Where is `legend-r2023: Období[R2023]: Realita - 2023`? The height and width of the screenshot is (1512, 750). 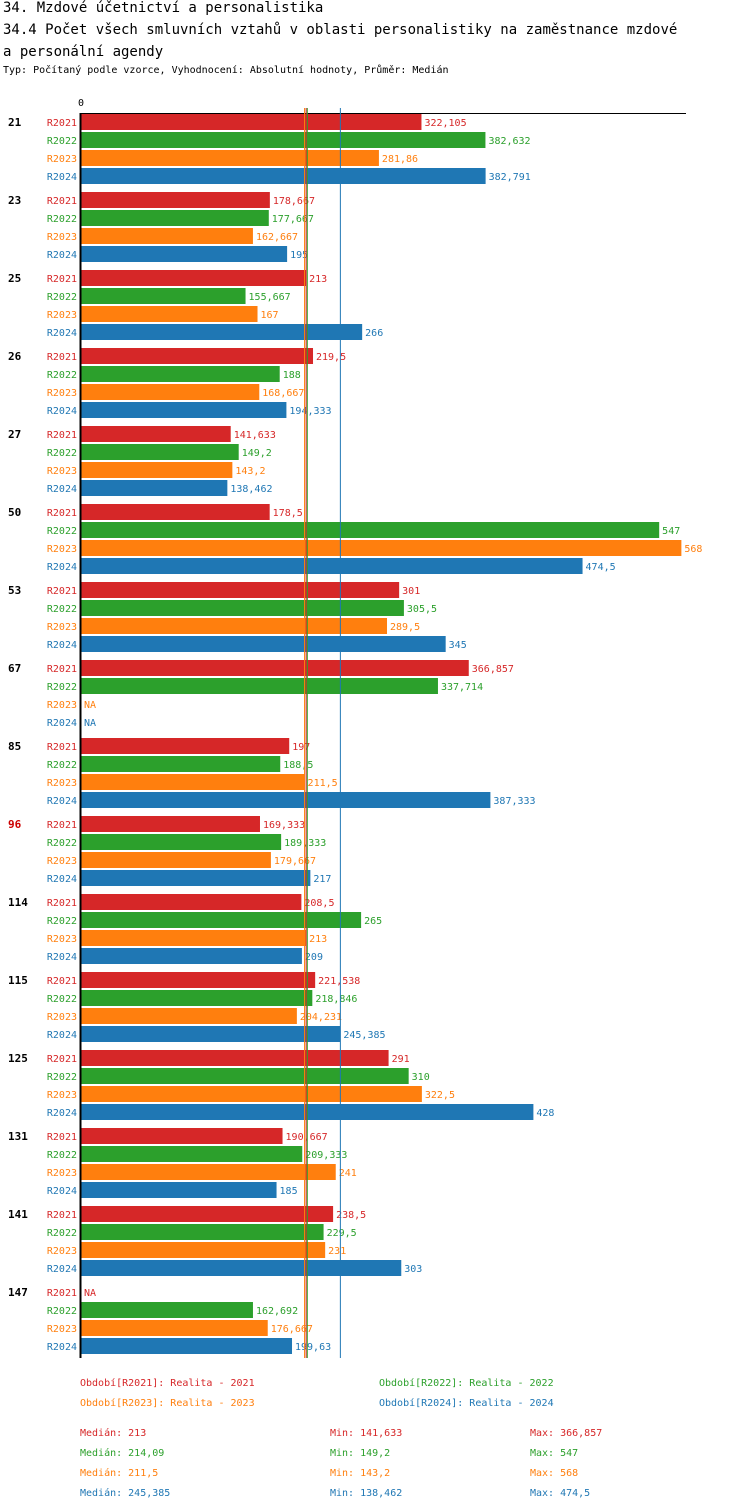 legend-r2023: Období[R2023]: Realita - 2023 is located at coordinates (167, 1403).